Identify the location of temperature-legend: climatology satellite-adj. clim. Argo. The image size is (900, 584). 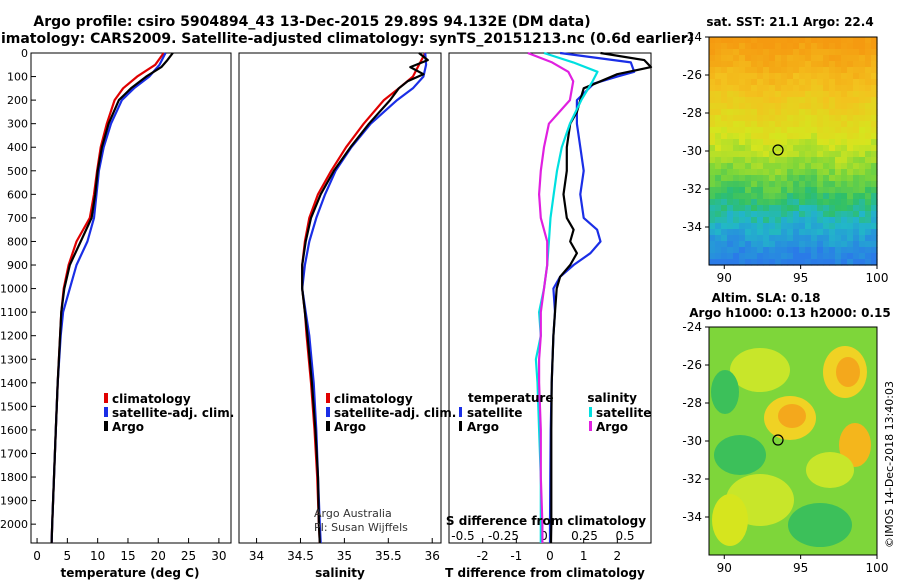
(169, 413).